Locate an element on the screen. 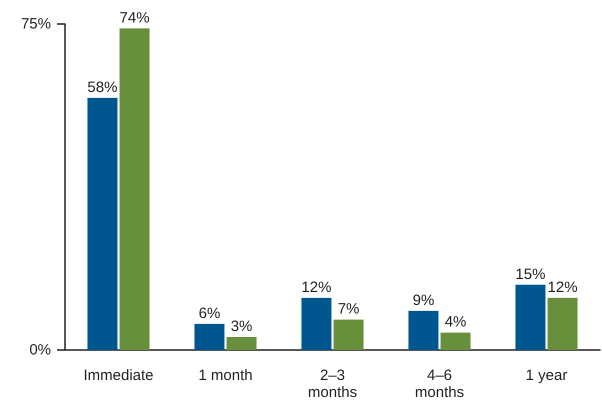  data-label: 9% is located at coordinates (423, 300).